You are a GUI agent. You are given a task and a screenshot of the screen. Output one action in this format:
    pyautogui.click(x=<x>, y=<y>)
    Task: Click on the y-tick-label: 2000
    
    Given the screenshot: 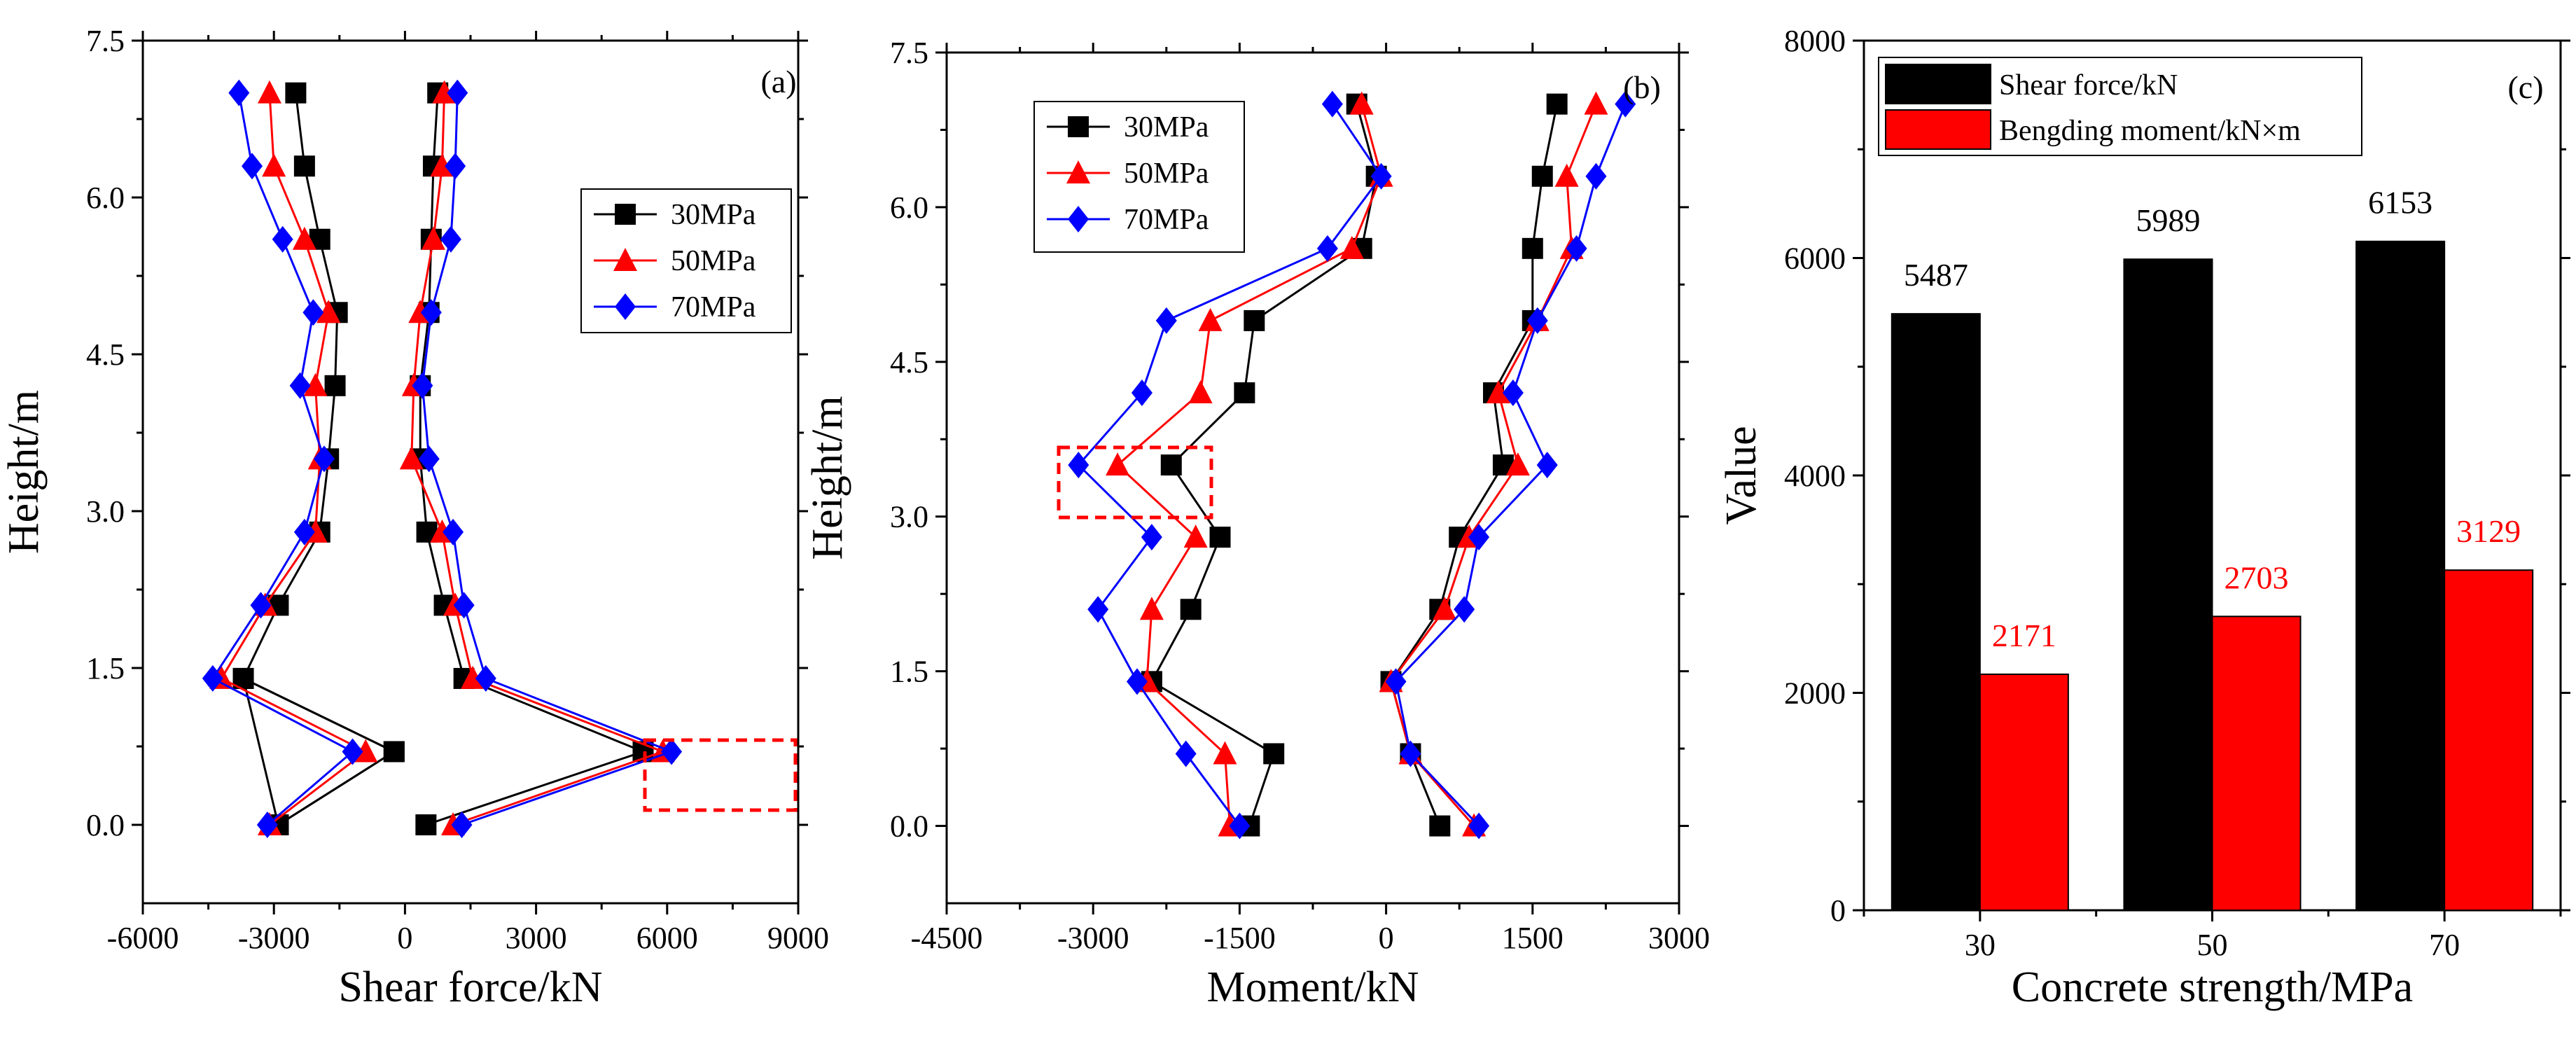 What is the action you would take?
    pyautogui.click(x=1815, y=694)
    